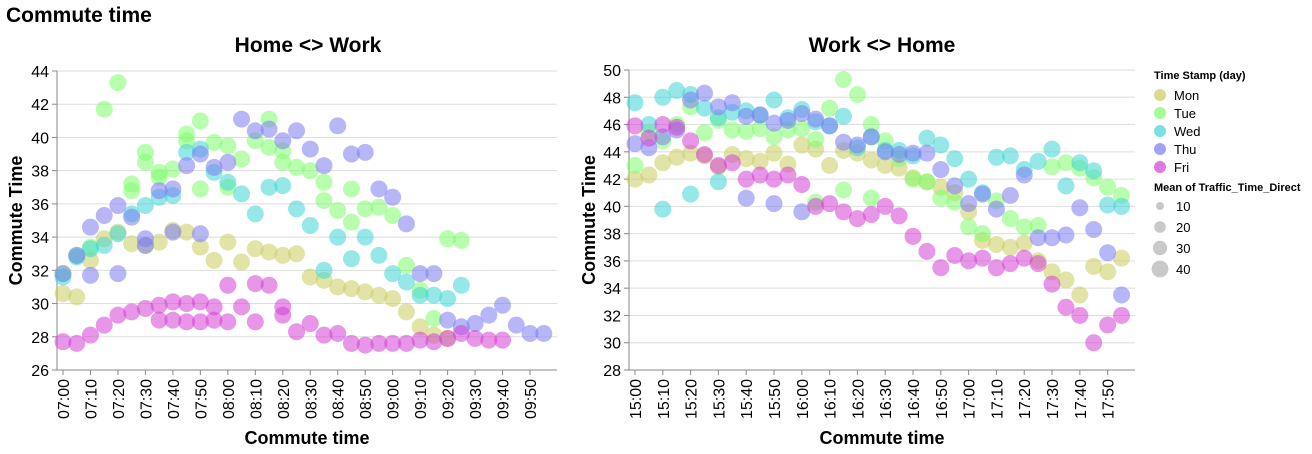 The width and height of the screenshot is (1312, 454). I want to click on x-axis-title: Commute time, so click(881, 438).